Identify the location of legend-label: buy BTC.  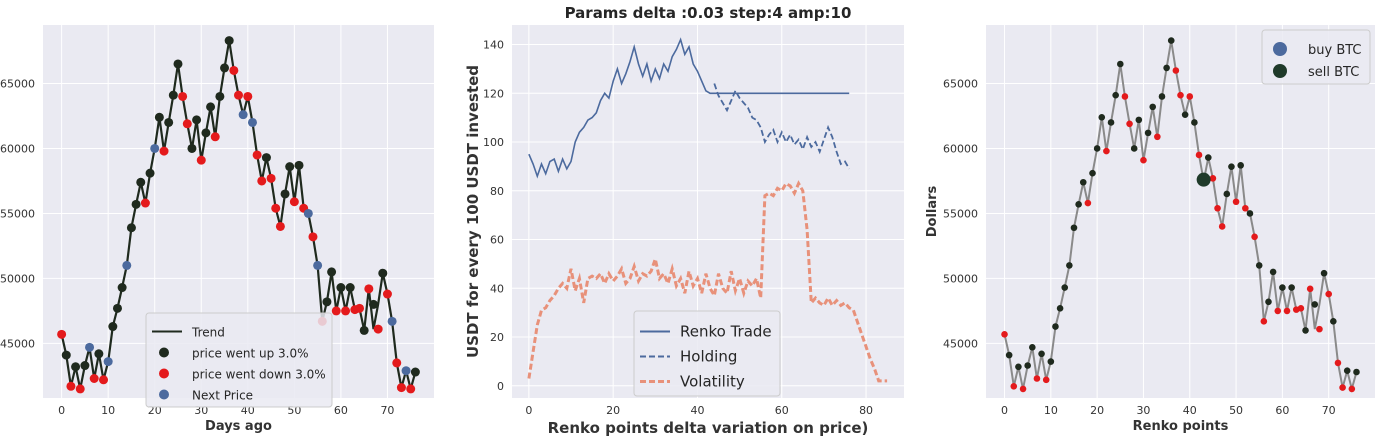
(1335, 50).